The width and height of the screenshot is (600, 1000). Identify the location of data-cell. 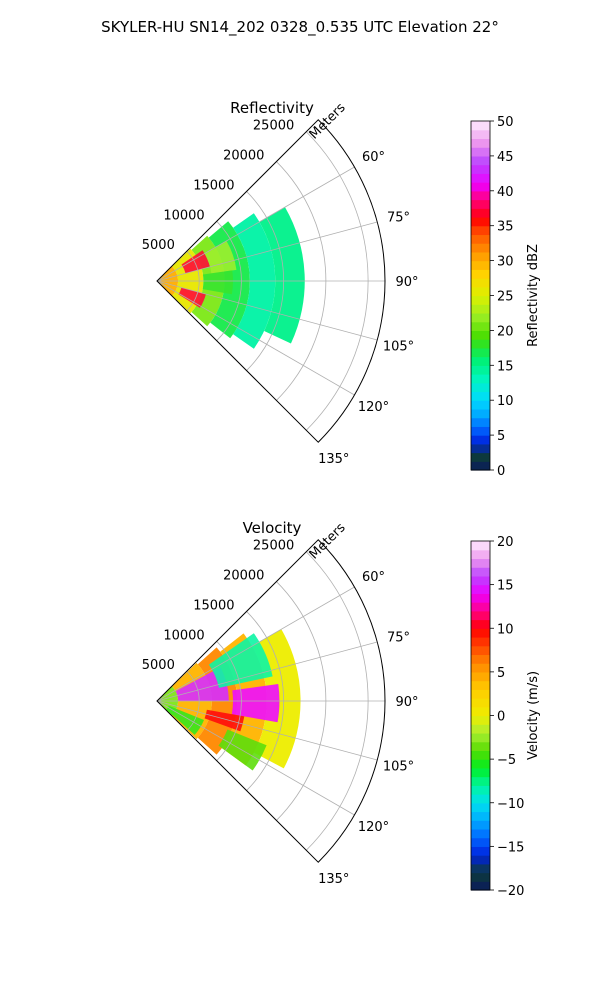
(282, 275).